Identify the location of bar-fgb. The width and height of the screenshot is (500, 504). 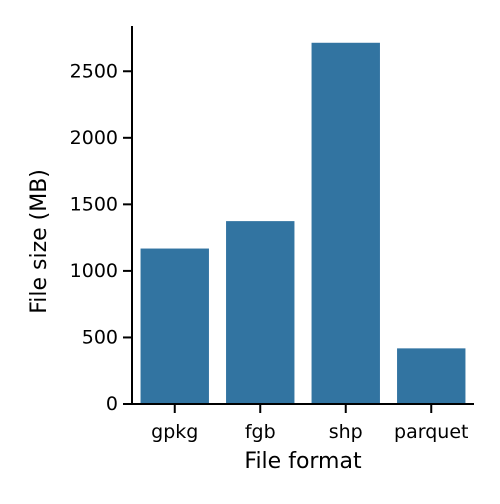
(260, 312).